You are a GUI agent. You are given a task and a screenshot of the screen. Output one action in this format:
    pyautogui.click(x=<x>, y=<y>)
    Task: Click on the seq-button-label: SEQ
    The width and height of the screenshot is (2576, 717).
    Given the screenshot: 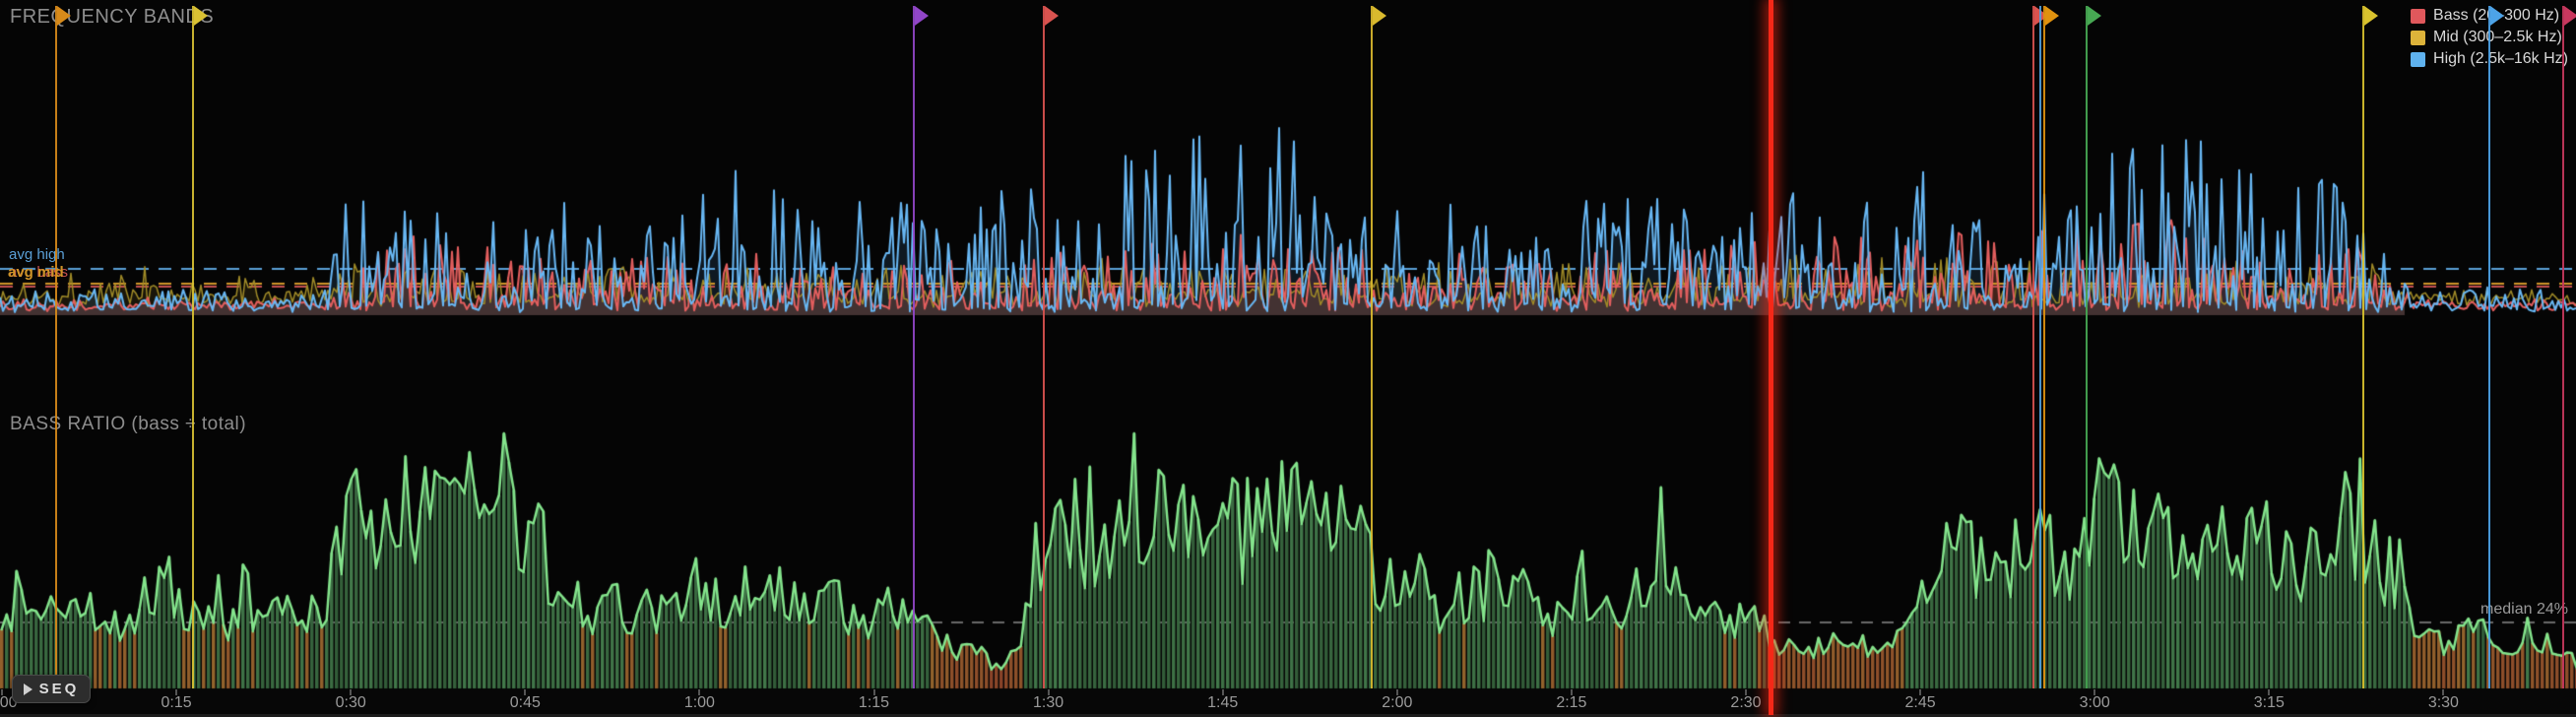 What is the action you would take?
    pyautogui.click(x=59, y=689)
    